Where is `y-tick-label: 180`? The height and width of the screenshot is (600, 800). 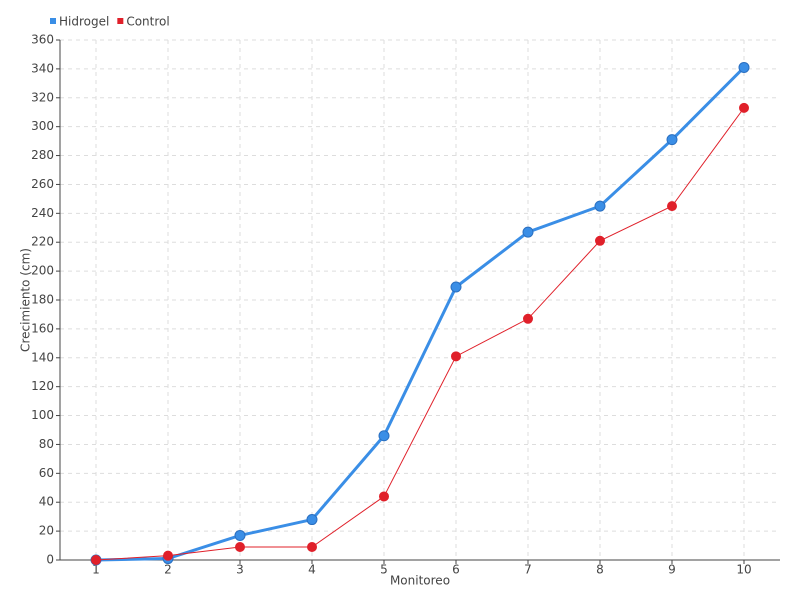 y-tick-label: 180 is located at coordinates (42, 300).